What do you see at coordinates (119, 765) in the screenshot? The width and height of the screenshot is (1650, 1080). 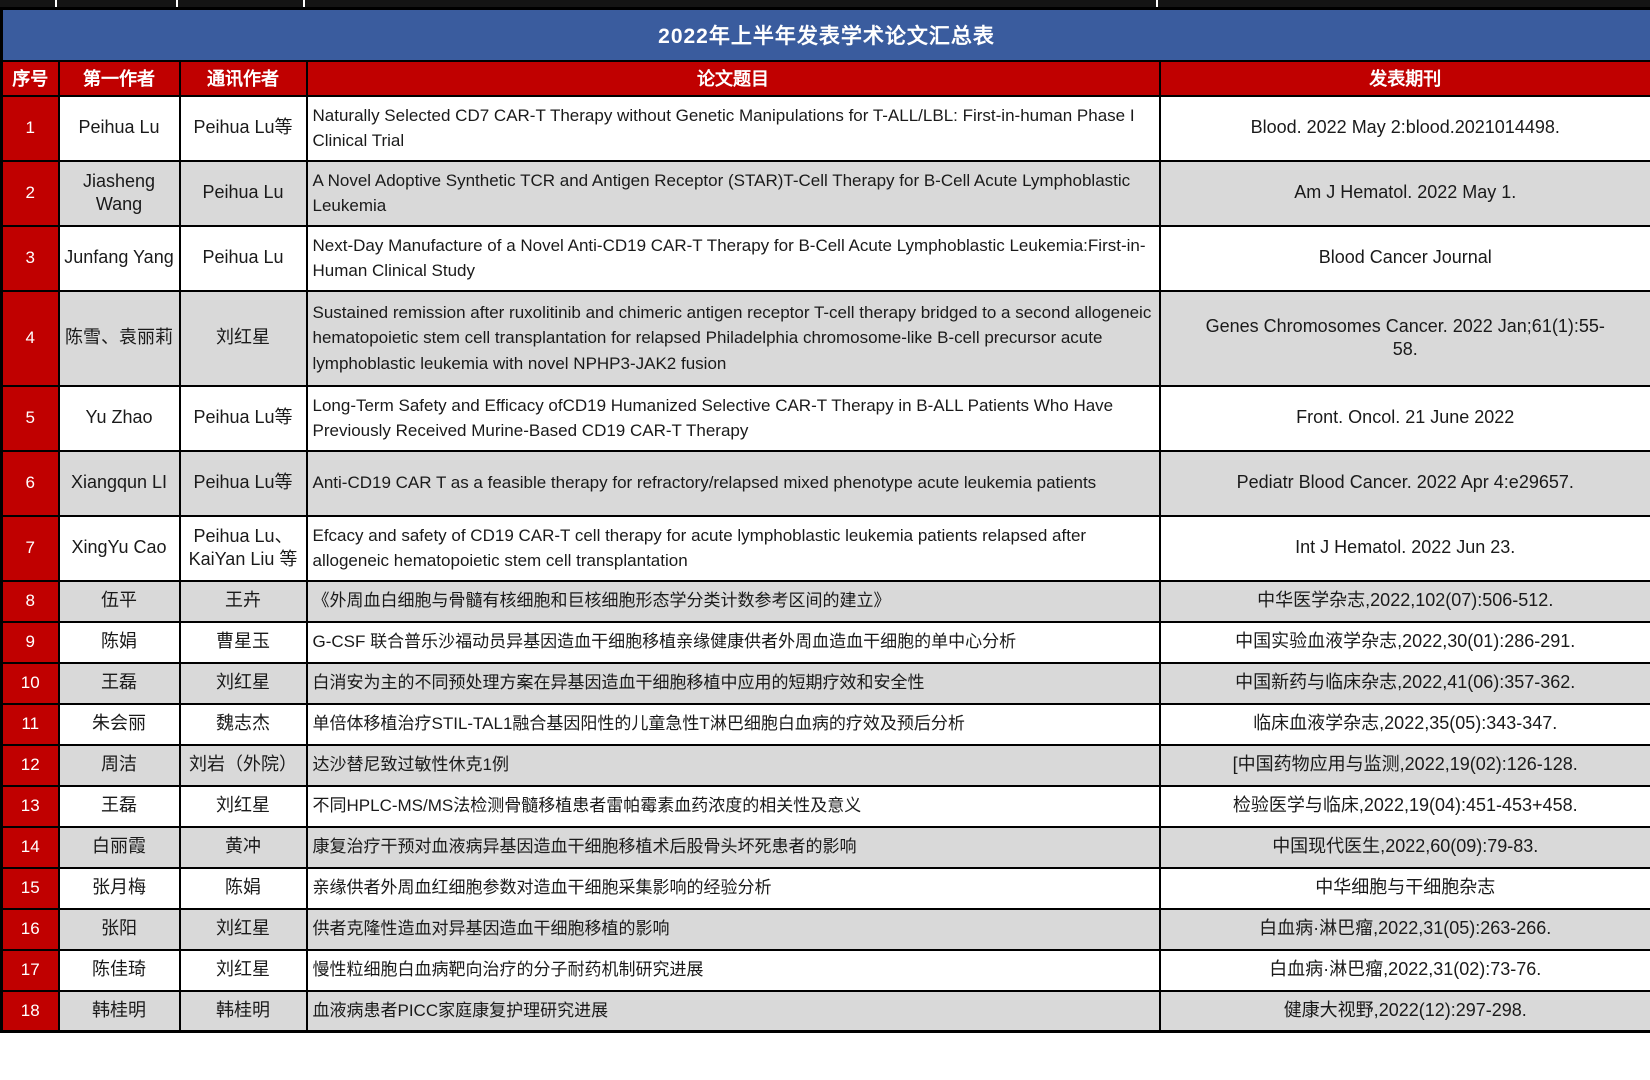 I see `first-author-cell: 周洁` at bounding box center [119, 765].